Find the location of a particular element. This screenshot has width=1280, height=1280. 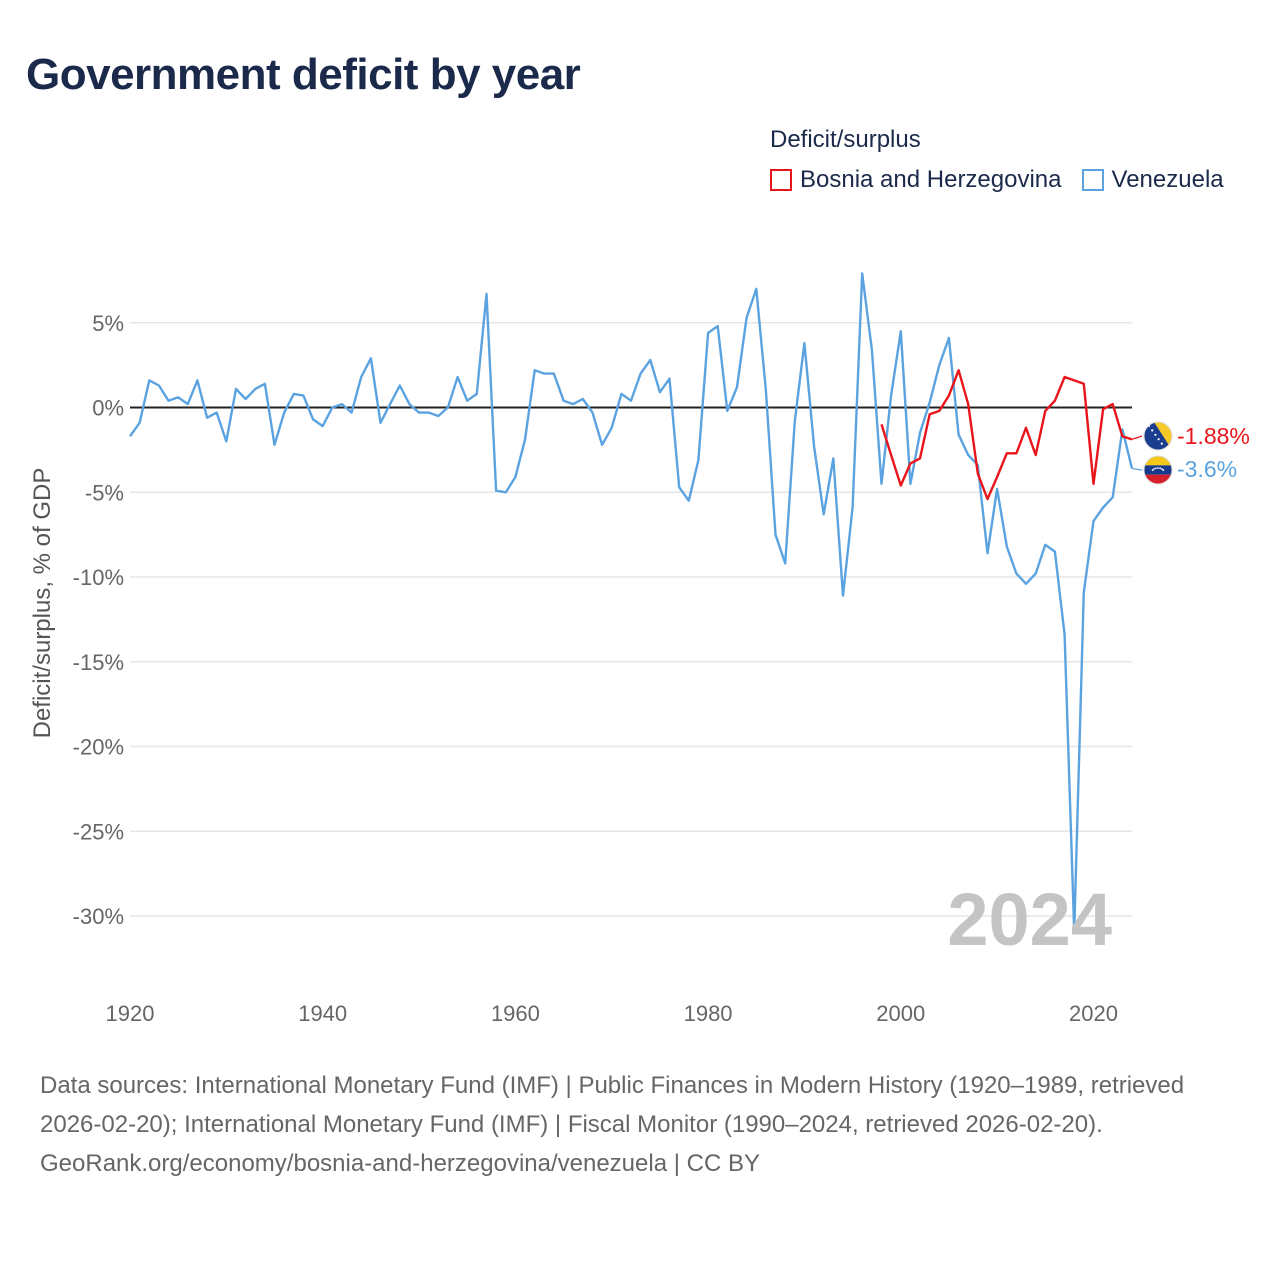

bosnia-and-herzegovina-flag is located at coordinates (1158, 436).